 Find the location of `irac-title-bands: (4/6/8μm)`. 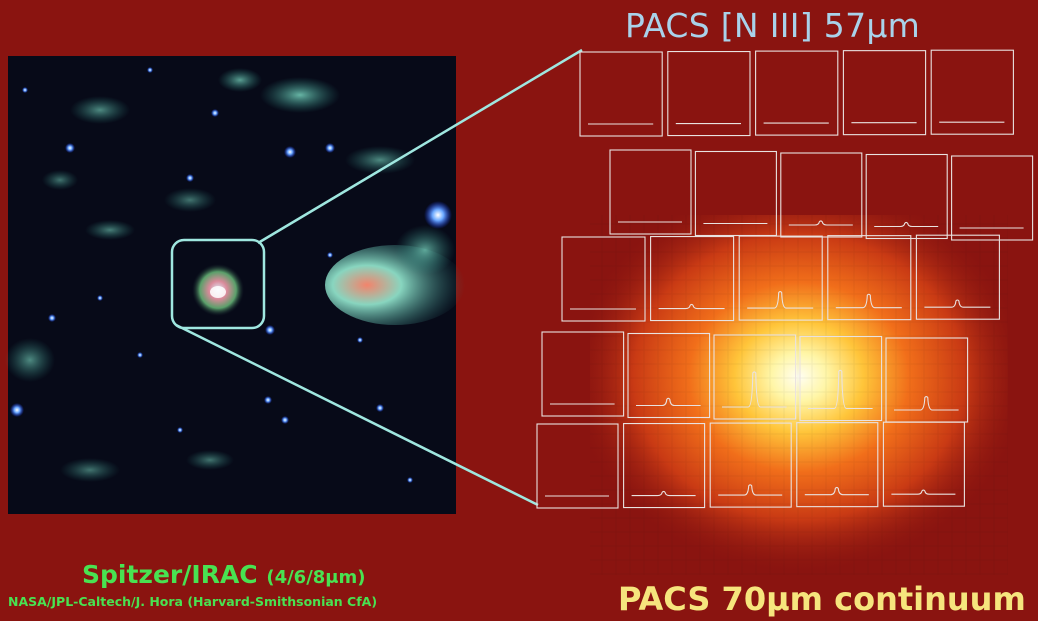

irac-title-bands: (4/6/8μm) is located at coordinates (316, 577).